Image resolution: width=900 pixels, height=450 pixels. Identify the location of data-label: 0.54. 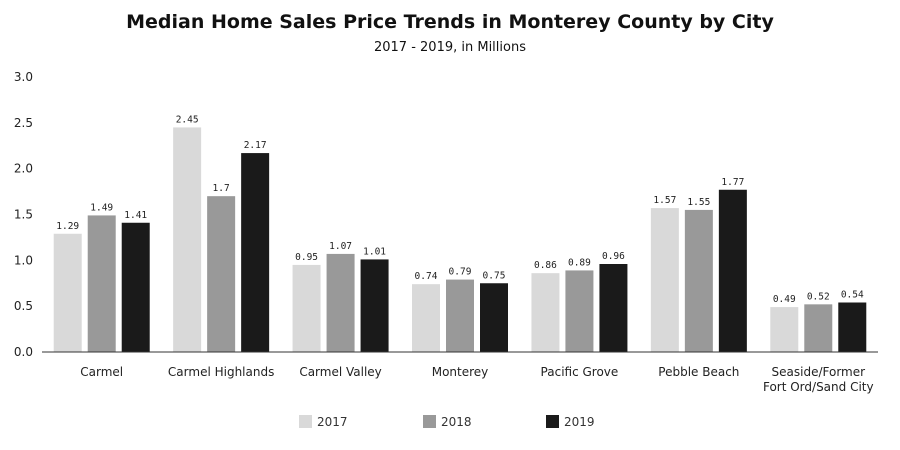
(852, 295).